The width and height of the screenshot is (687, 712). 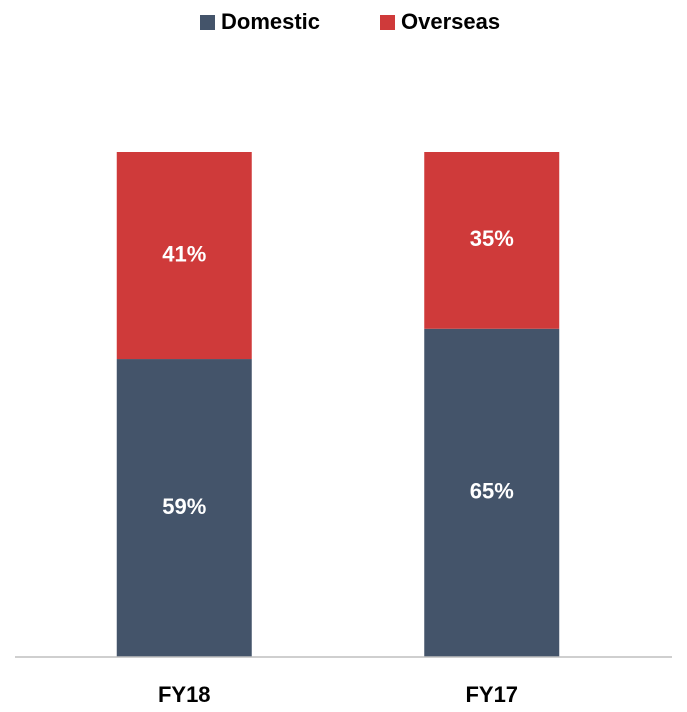 I want to click on data-label: 35%, so click(x=492, y=238).